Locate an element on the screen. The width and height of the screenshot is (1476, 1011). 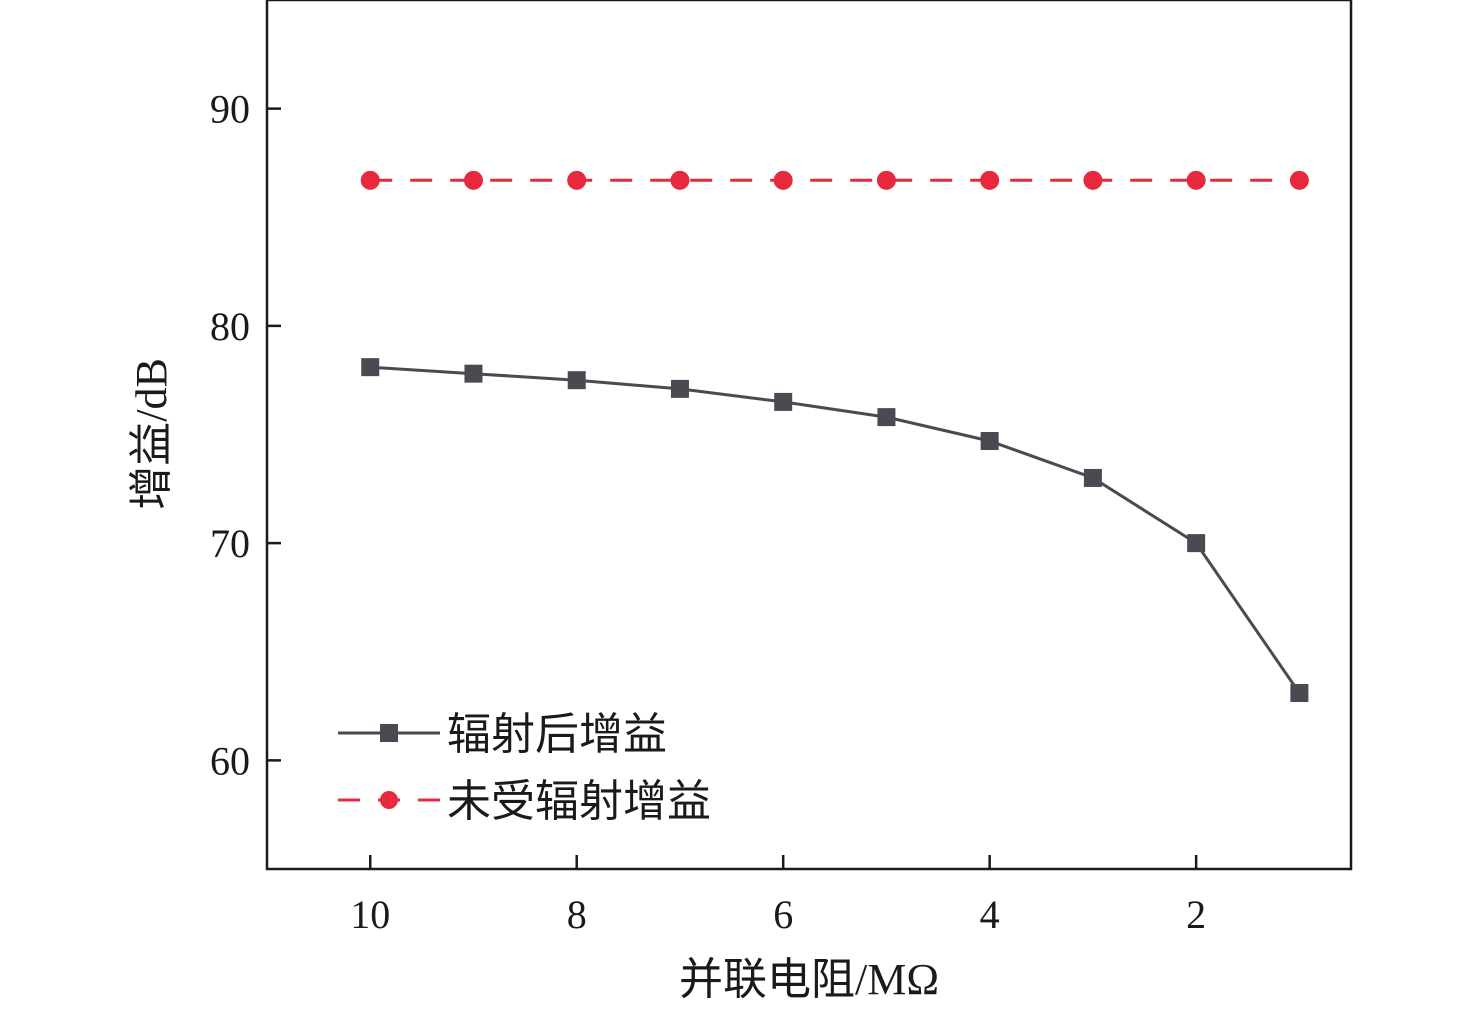
y-tick-label: 90 is located at coordinates (230, 109).